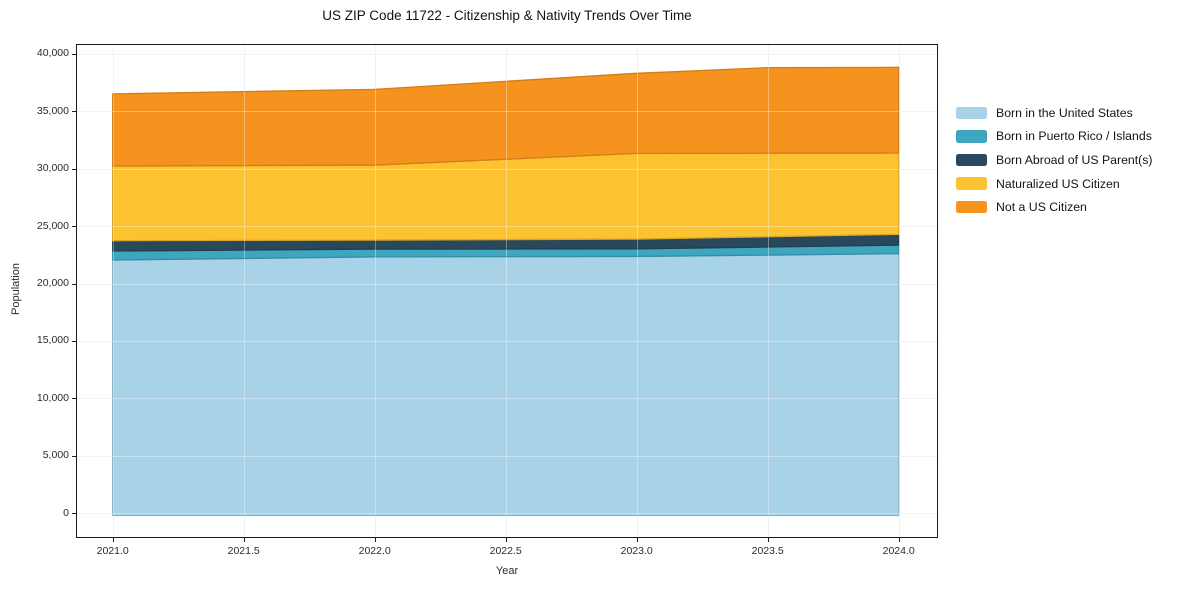 The height and width of the screenshot is (590, 1189). I want to click on x-tick-label: 2024.0, so click(898, 551).